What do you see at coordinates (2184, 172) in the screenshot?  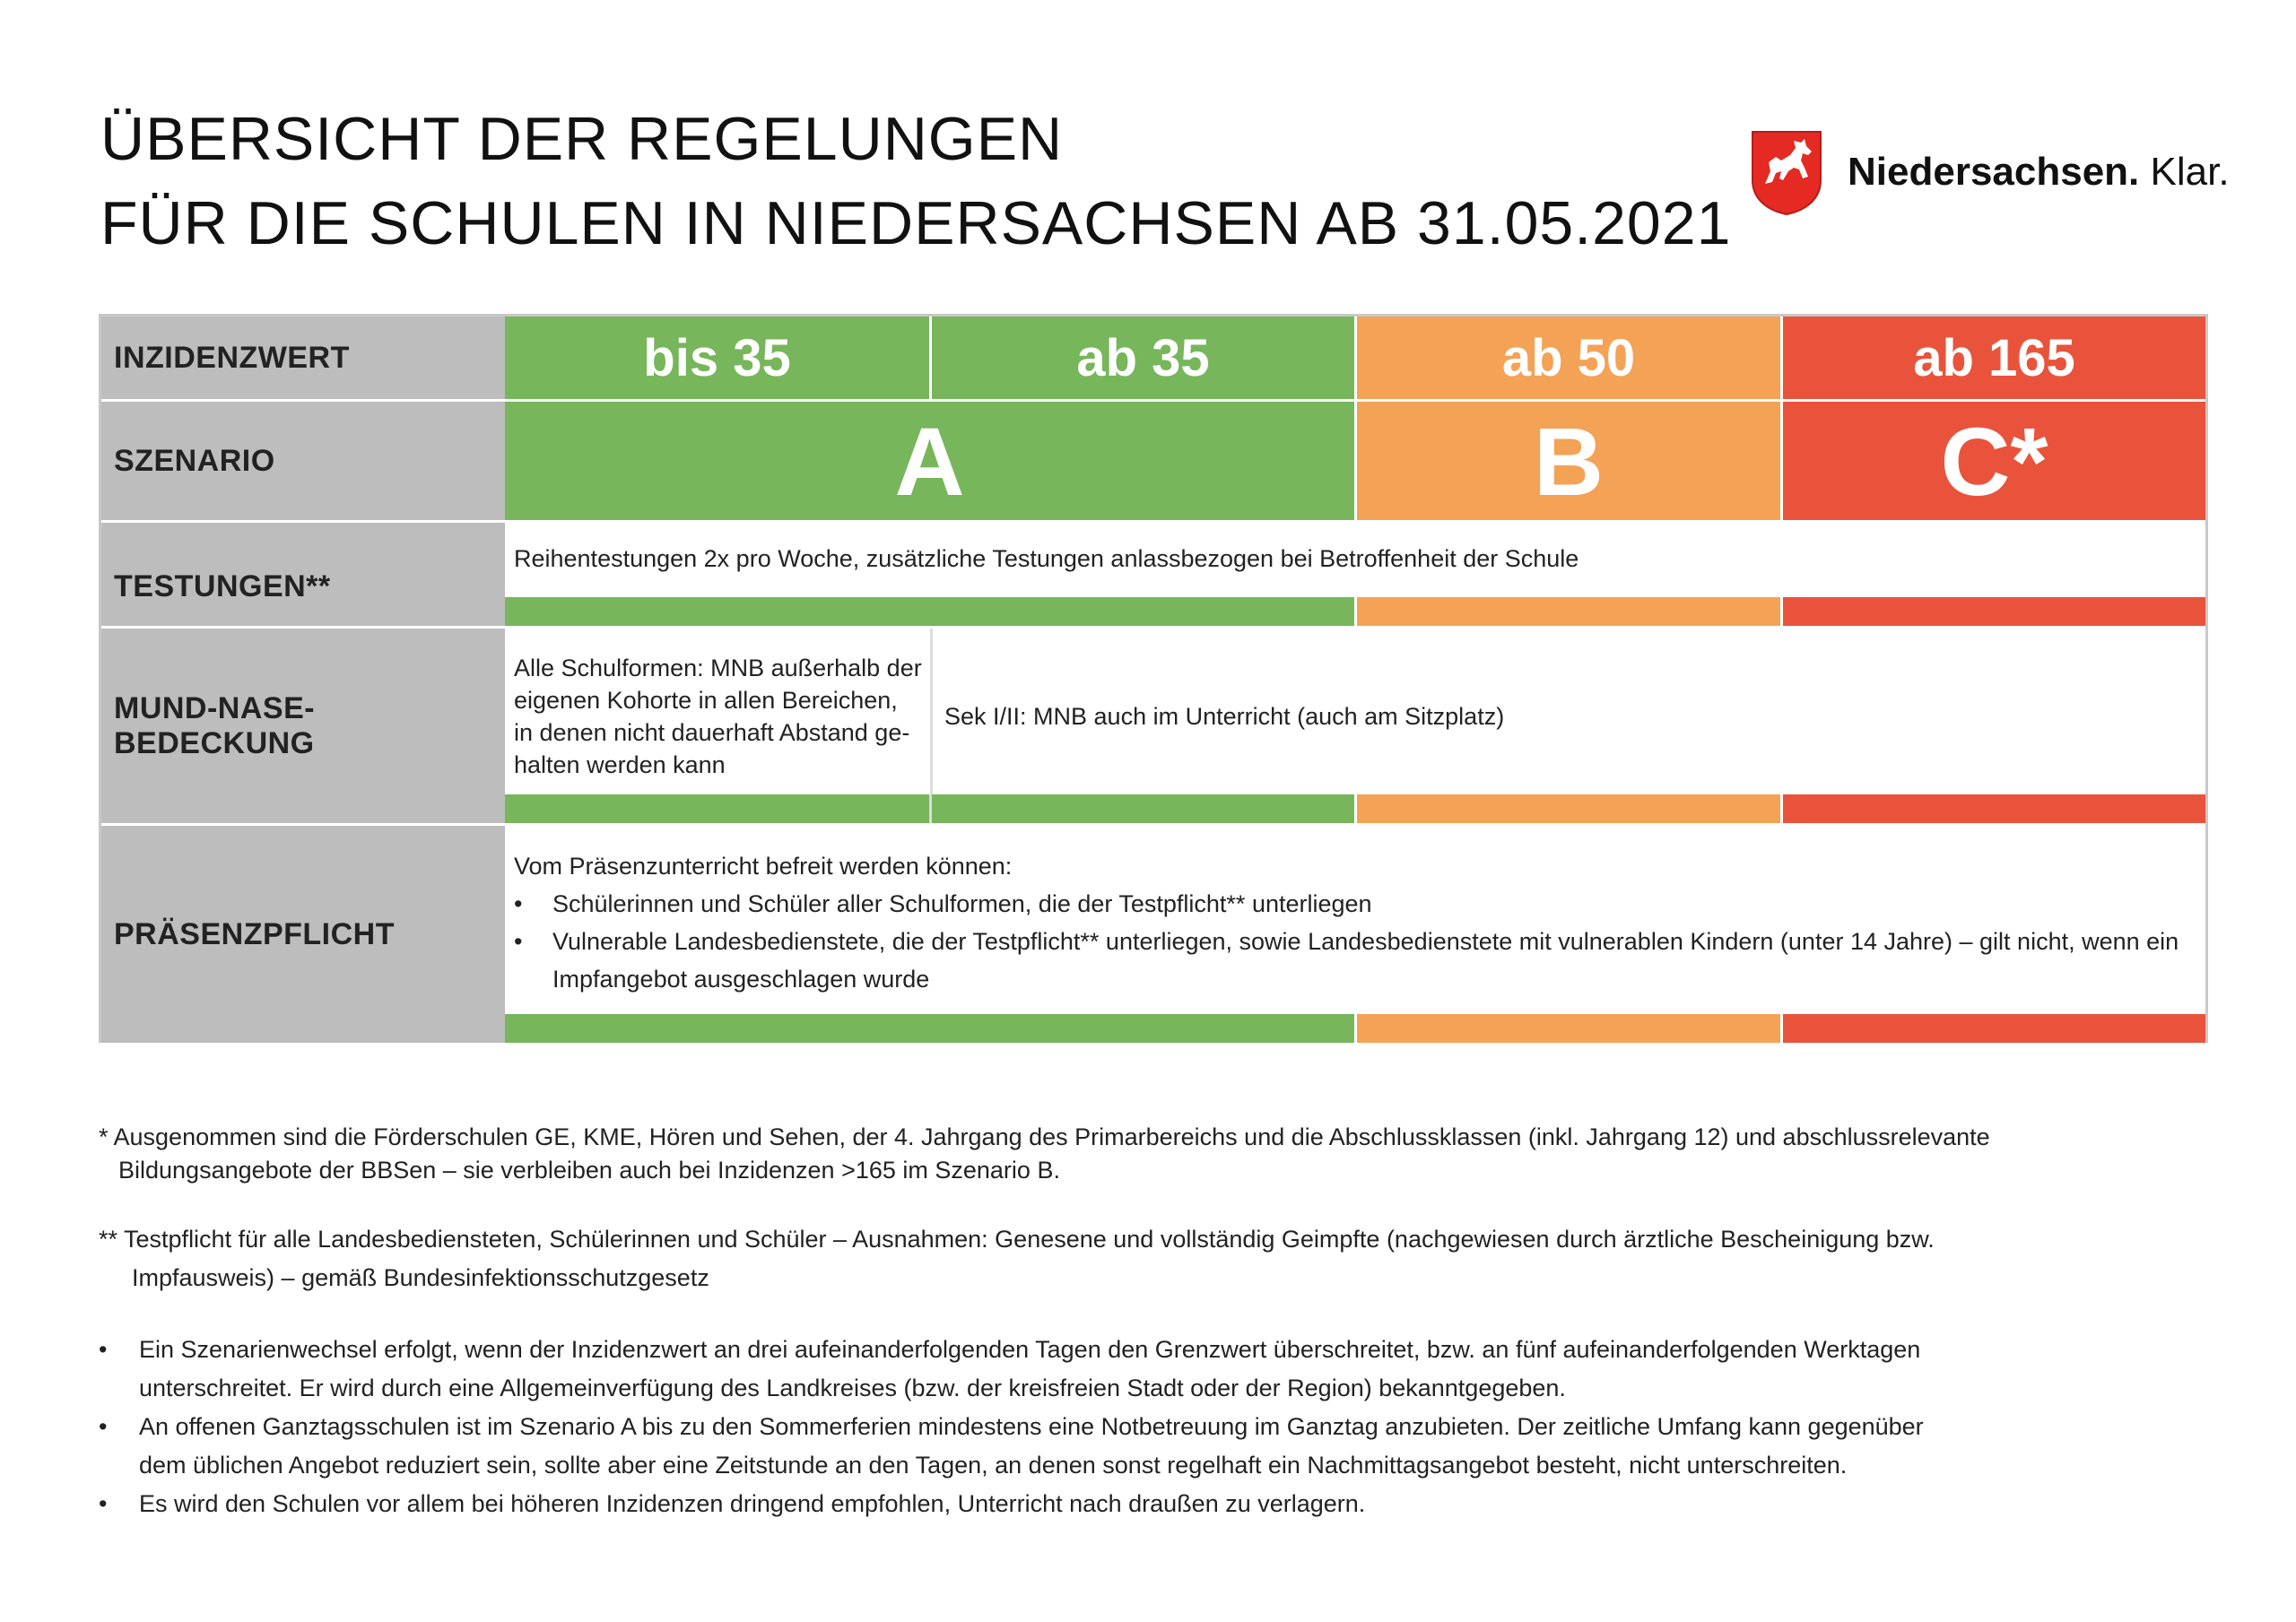 I see `logo-wordmark-regular: Klar.` at bounding box center [2184, 172].